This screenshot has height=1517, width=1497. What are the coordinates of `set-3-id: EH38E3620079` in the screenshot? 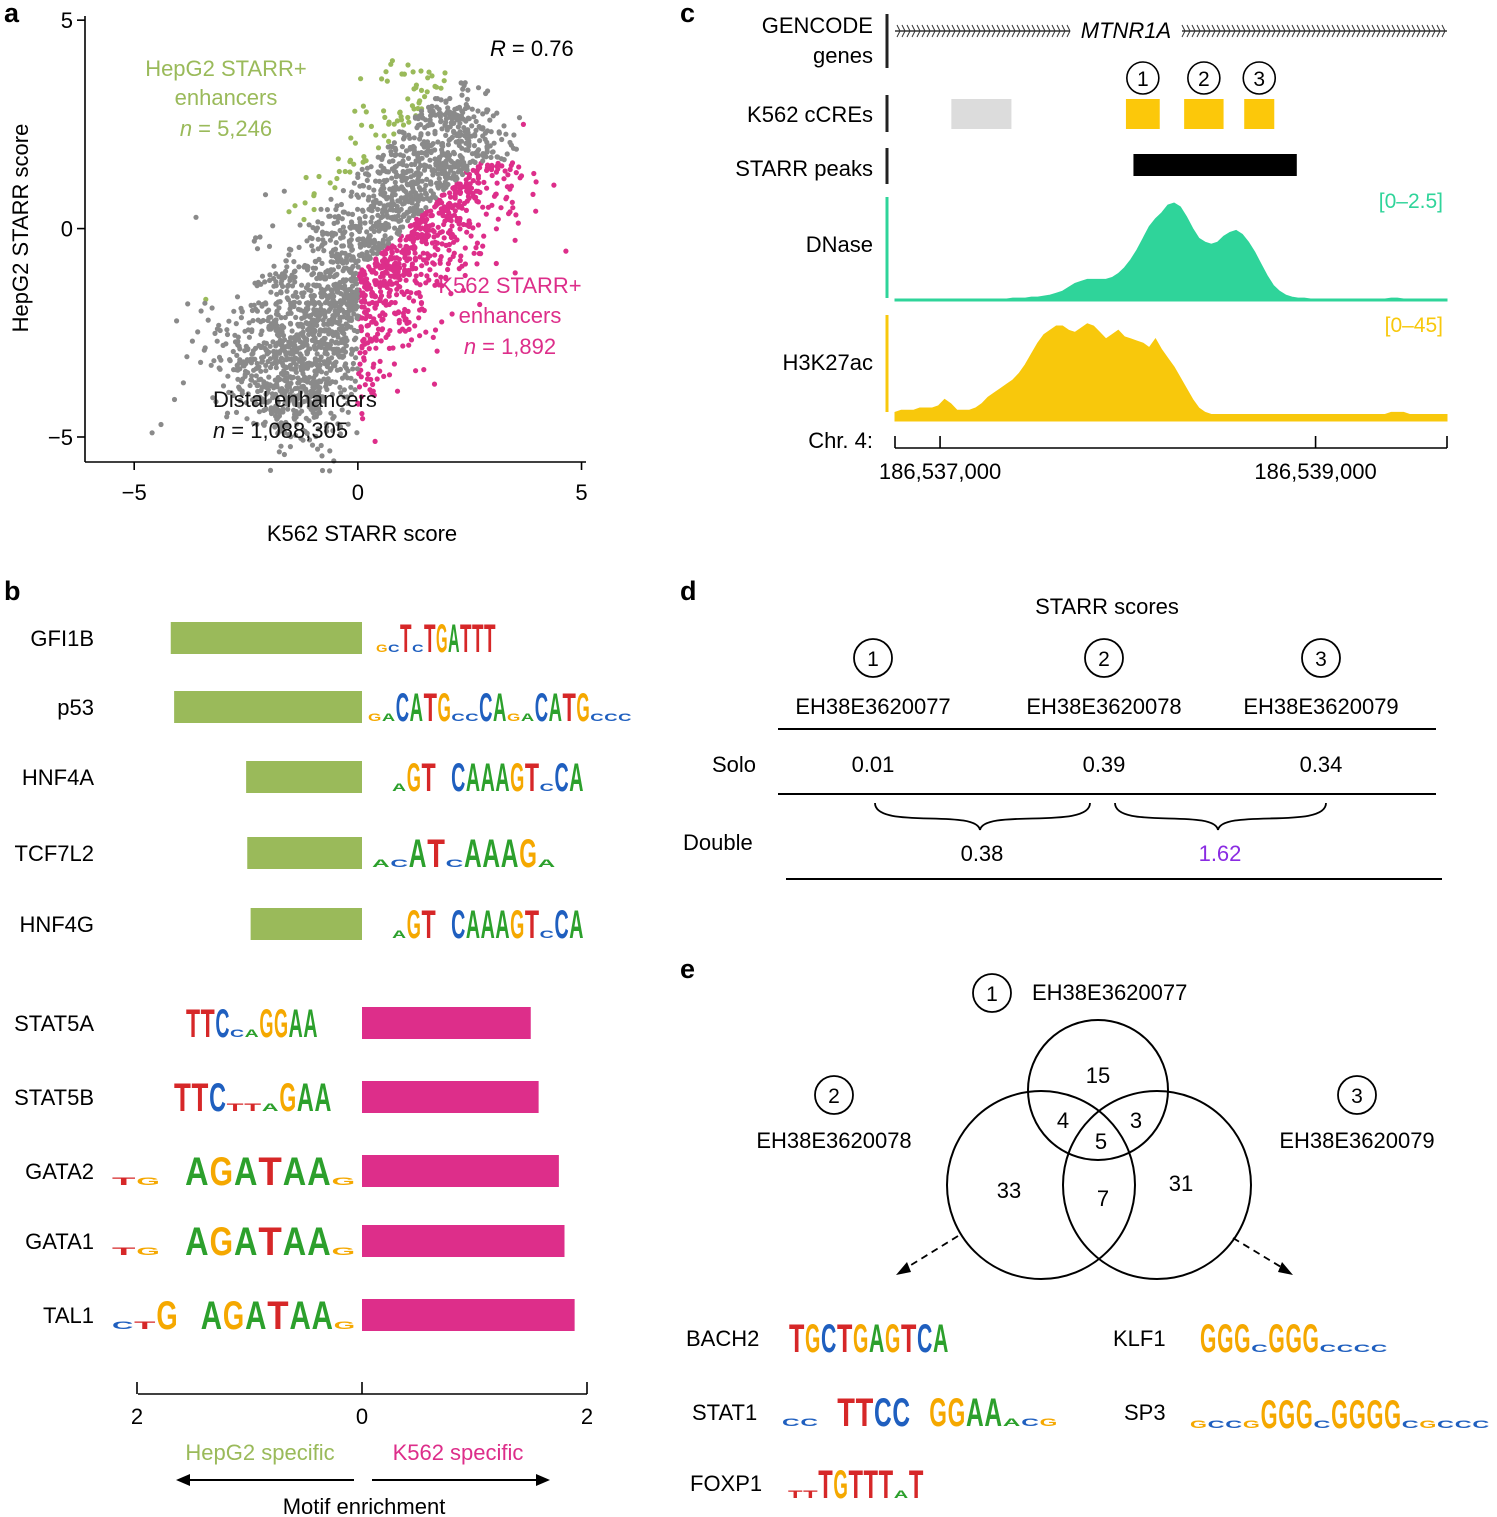 It's located at (1356, 1140).